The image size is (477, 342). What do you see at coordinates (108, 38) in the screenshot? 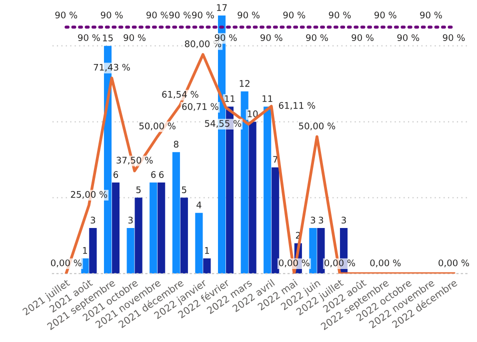
I see `data-label: 15` at bounding box center [108, 38].